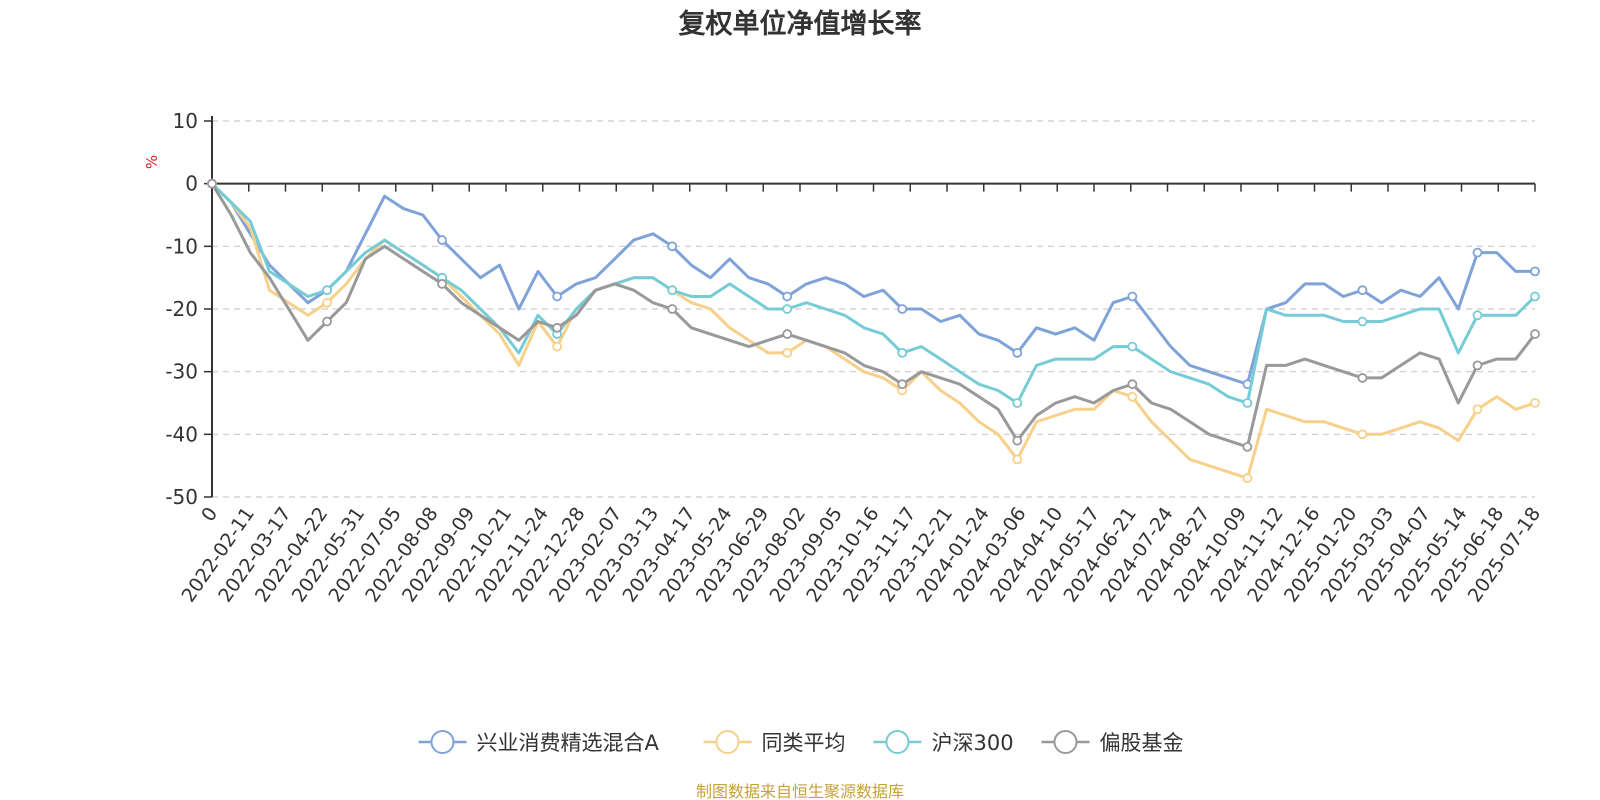 This screenshot has width=1600, height=800. What do you see at coordinates (804, 743) in the screenshot?
I see `legend-label: 同类平均` at bounding box center [804, 743].